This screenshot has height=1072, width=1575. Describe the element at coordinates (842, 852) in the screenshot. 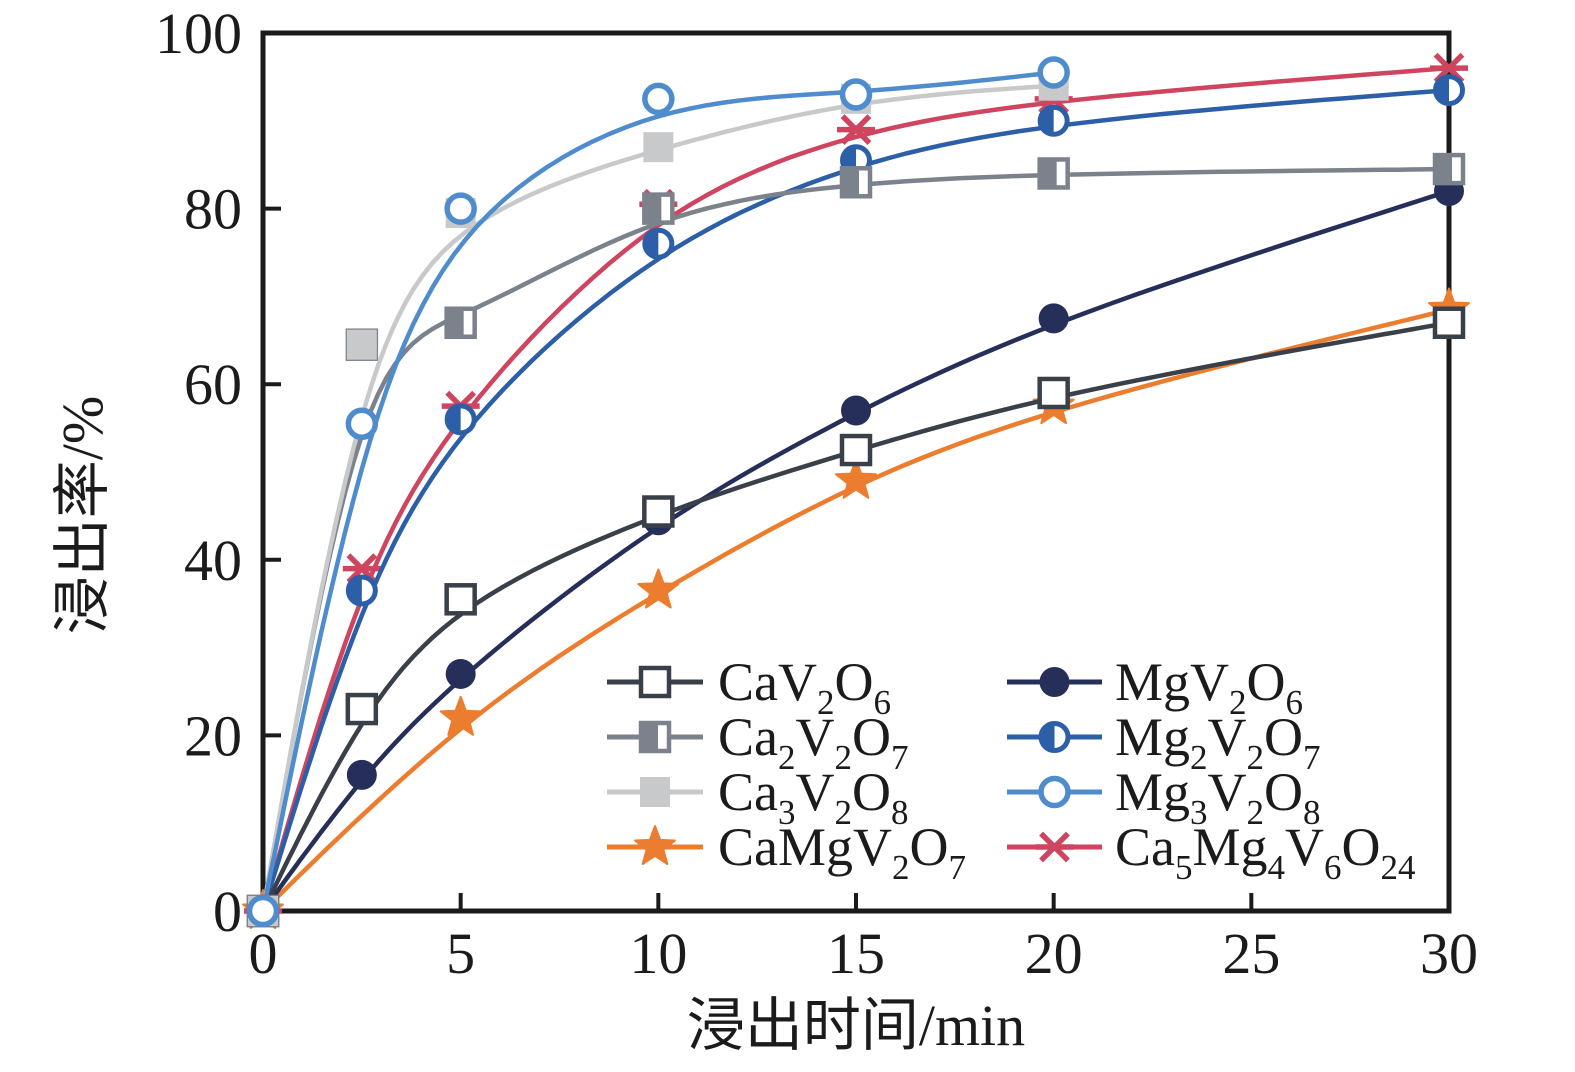

I see `legend-label-CaMgV2O7: CaMgV2O7` at that location.